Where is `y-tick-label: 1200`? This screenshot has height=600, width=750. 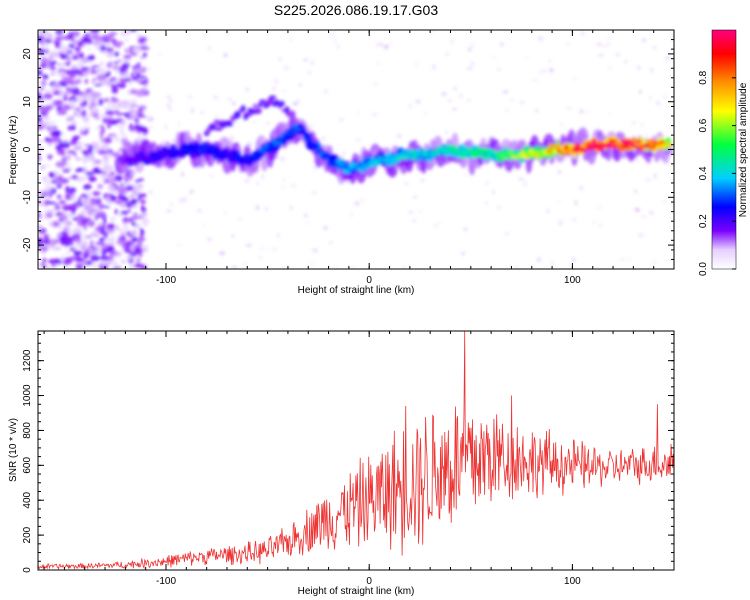
y-tick-label: 1200 is located at coordinates (27, 360).